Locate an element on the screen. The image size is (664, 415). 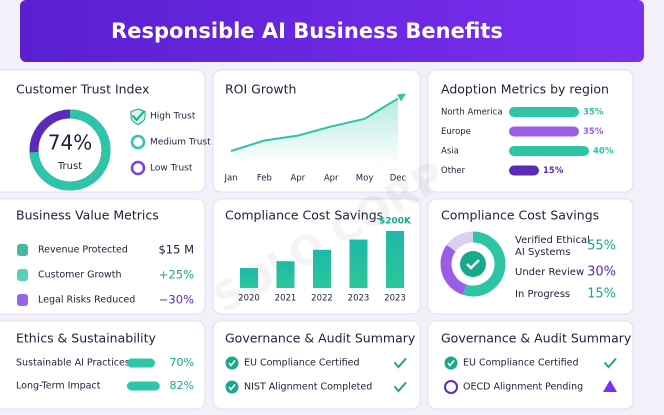
metric-label: Long-Term Impact is located at coordinates (58, 386).